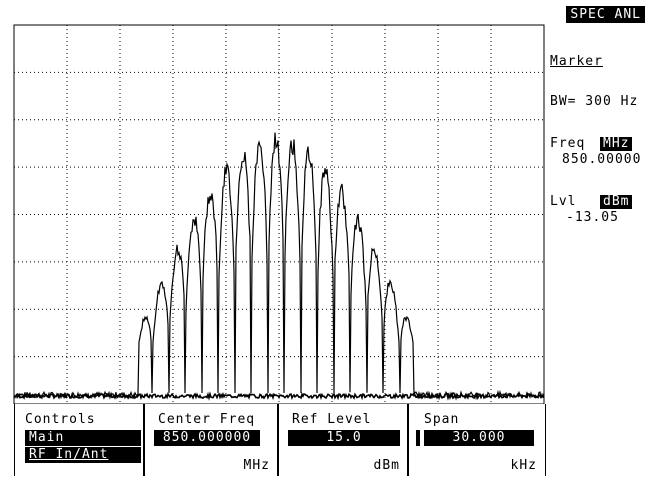 This screenshot has width=649, height=480. Describe the element at coordinates (60, 419) in the screenshot. I see `controls-label: Controls` at that location.